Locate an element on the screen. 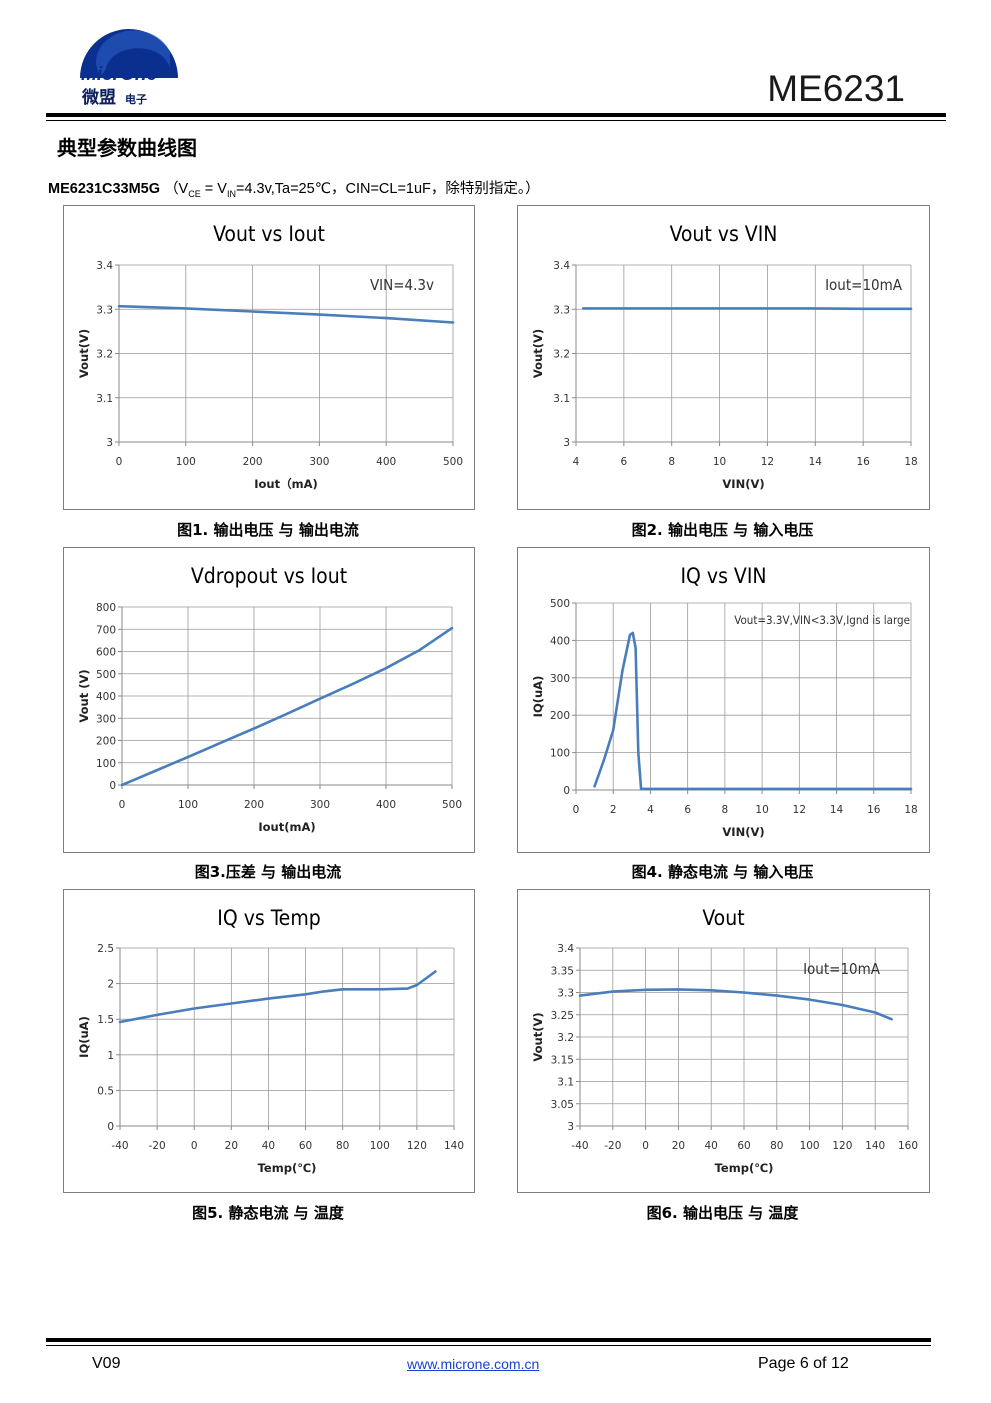  caption-fig3: 图3.压差 与 输出电流 is located at coordinates (268, 872).